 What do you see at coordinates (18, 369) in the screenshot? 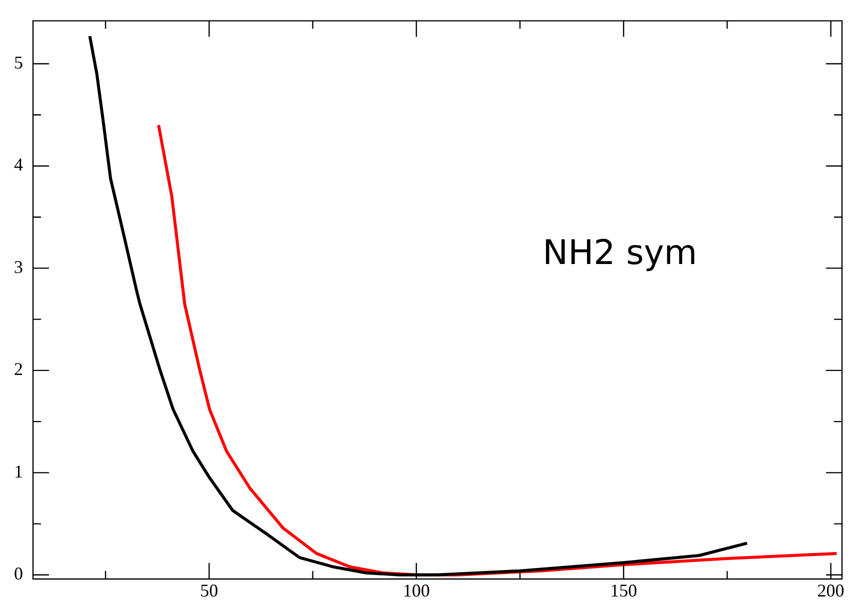
I see `y-tick-label: 2` at bounding box center [18, 369].